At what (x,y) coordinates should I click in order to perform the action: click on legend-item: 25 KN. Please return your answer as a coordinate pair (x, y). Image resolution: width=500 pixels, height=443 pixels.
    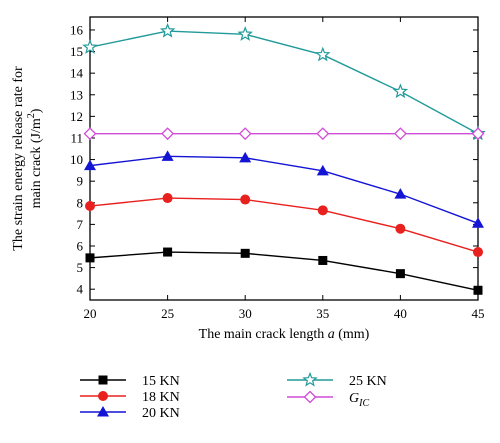
    Looking at the image, I should click on (337, 380).